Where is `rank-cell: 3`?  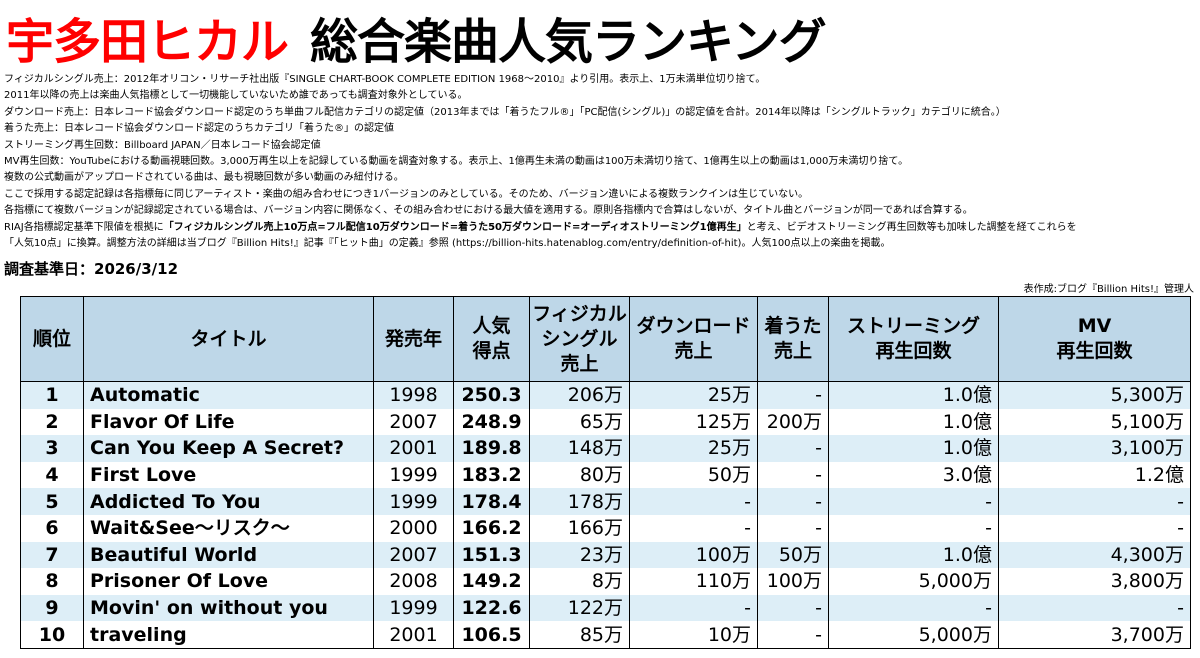
rank-cell: 3 is located at coordinates (52, 448).